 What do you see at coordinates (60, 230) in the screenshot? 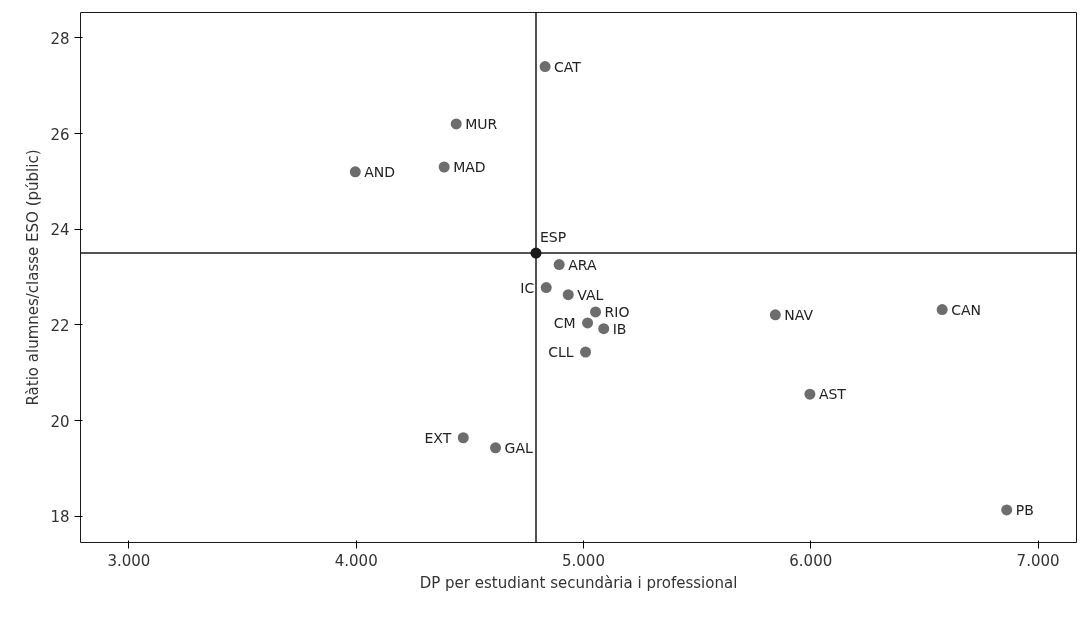
I see `y-tick-label: 24` at bounding box center [60, 230].